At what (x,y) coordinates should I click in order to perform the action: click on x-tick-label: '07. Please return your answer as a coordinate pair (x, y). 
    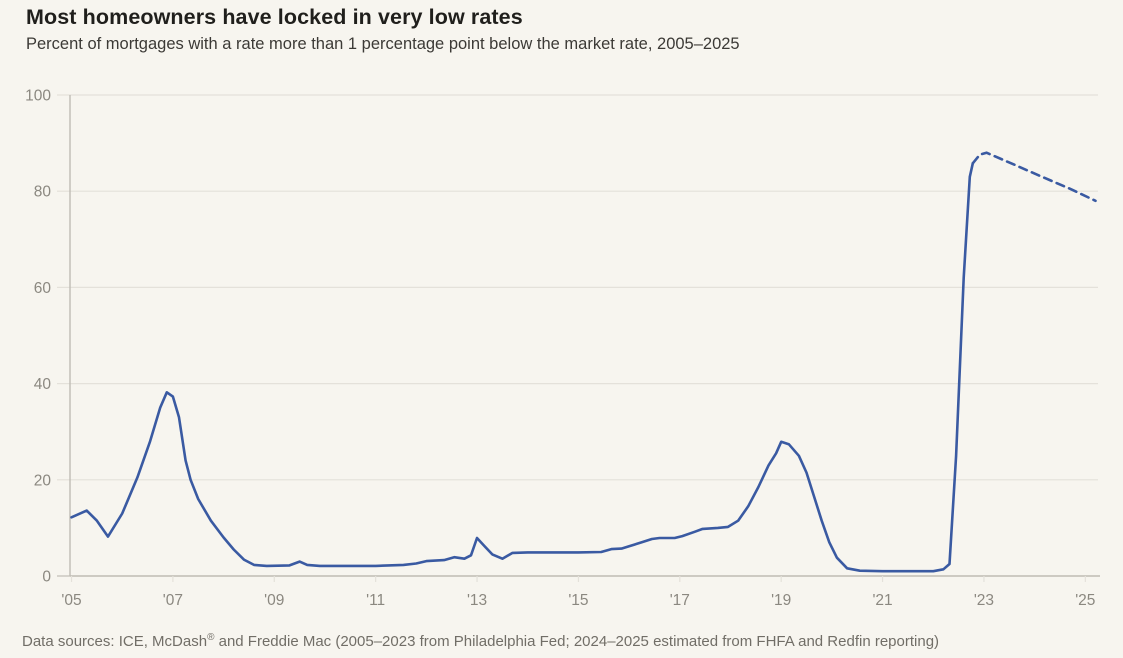
    Looking at the image, I should click on (173, 600).